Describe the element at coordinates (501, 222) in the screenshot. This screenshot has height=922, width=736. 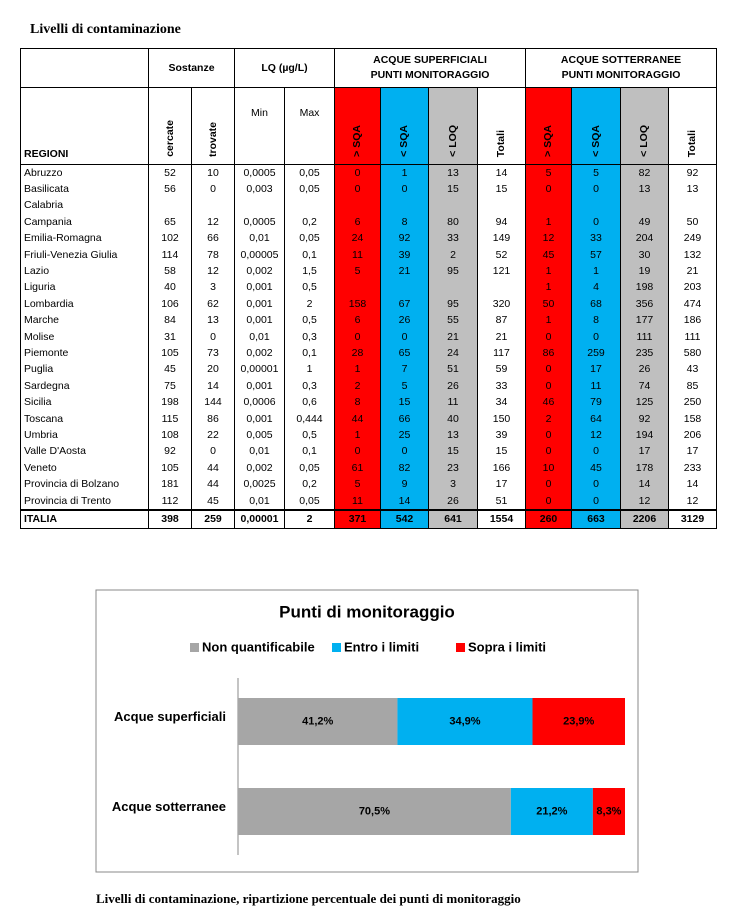
I see `table-cell: 94` at that location.